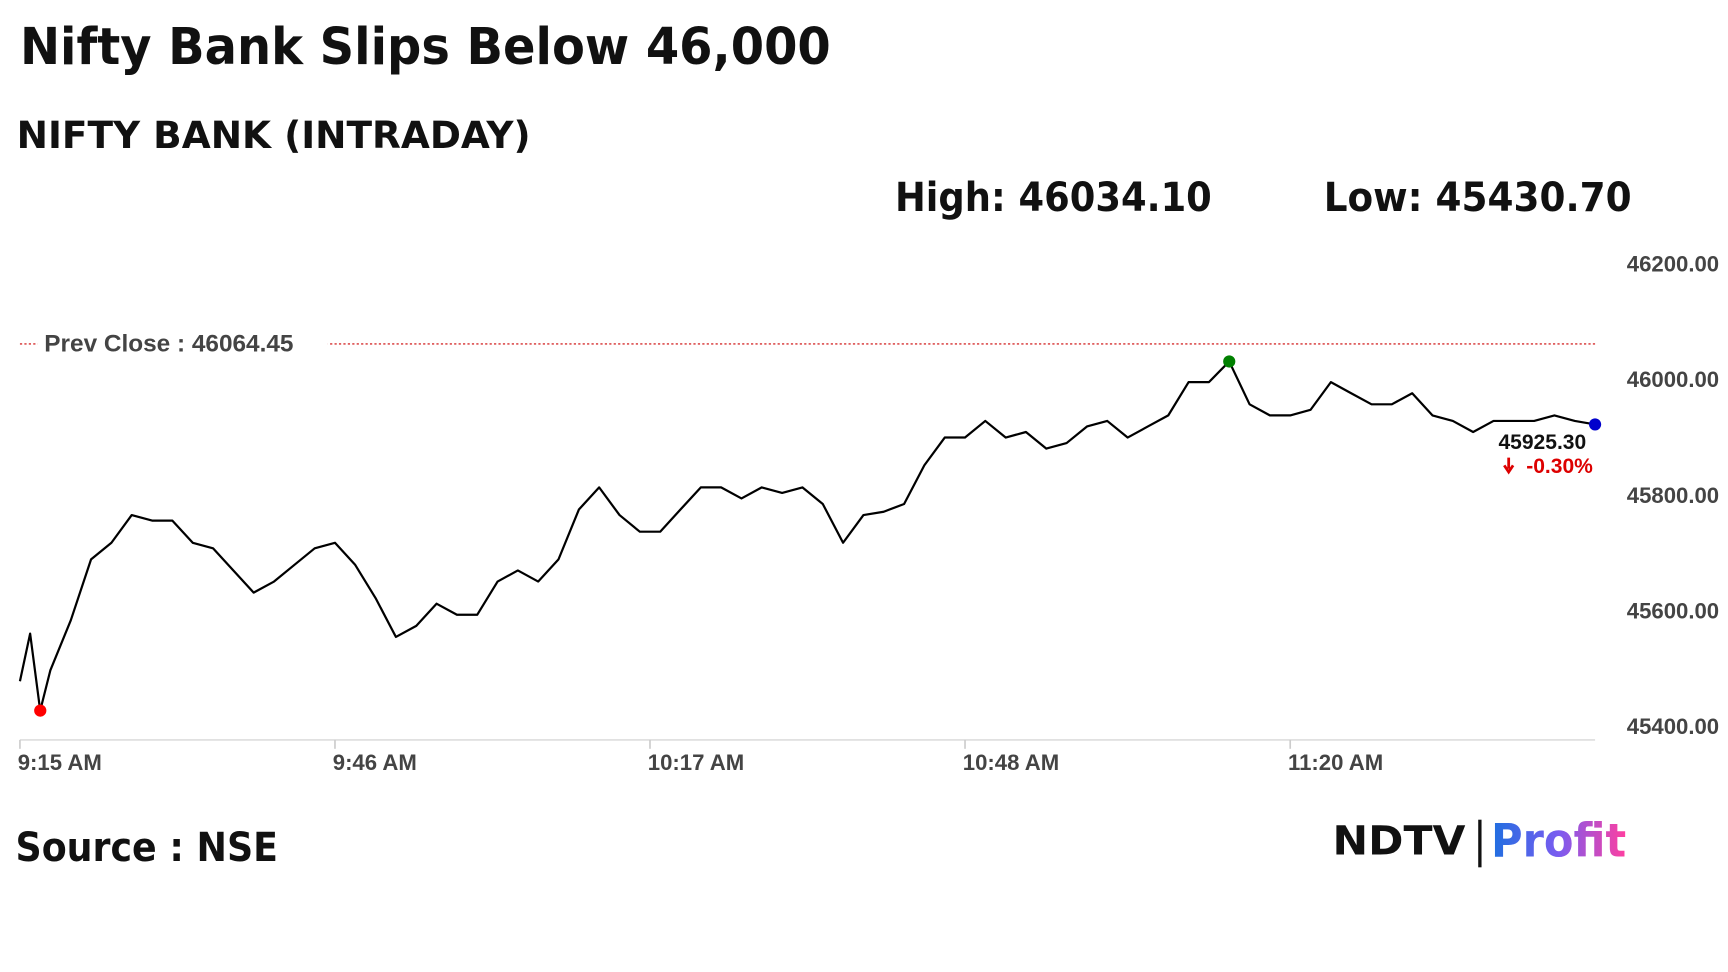 Image resolution: width=1728 pixels, height=972 pixels. What do you see at coordinates (1673, 495) in the screenshot?
I see `y-tick-label: 45800.00` at bounding box center [1673, 495].